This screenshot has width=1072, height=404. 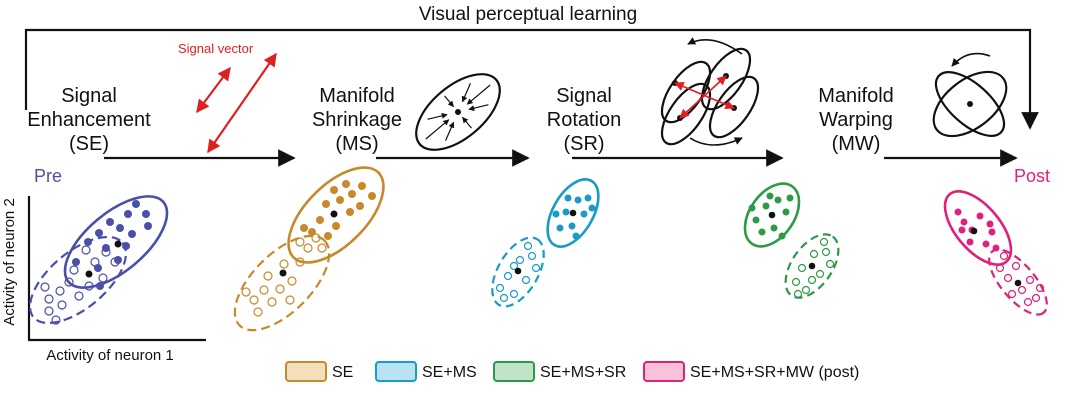 I want to click on signal-vector-long, so click(x=242, y=103).